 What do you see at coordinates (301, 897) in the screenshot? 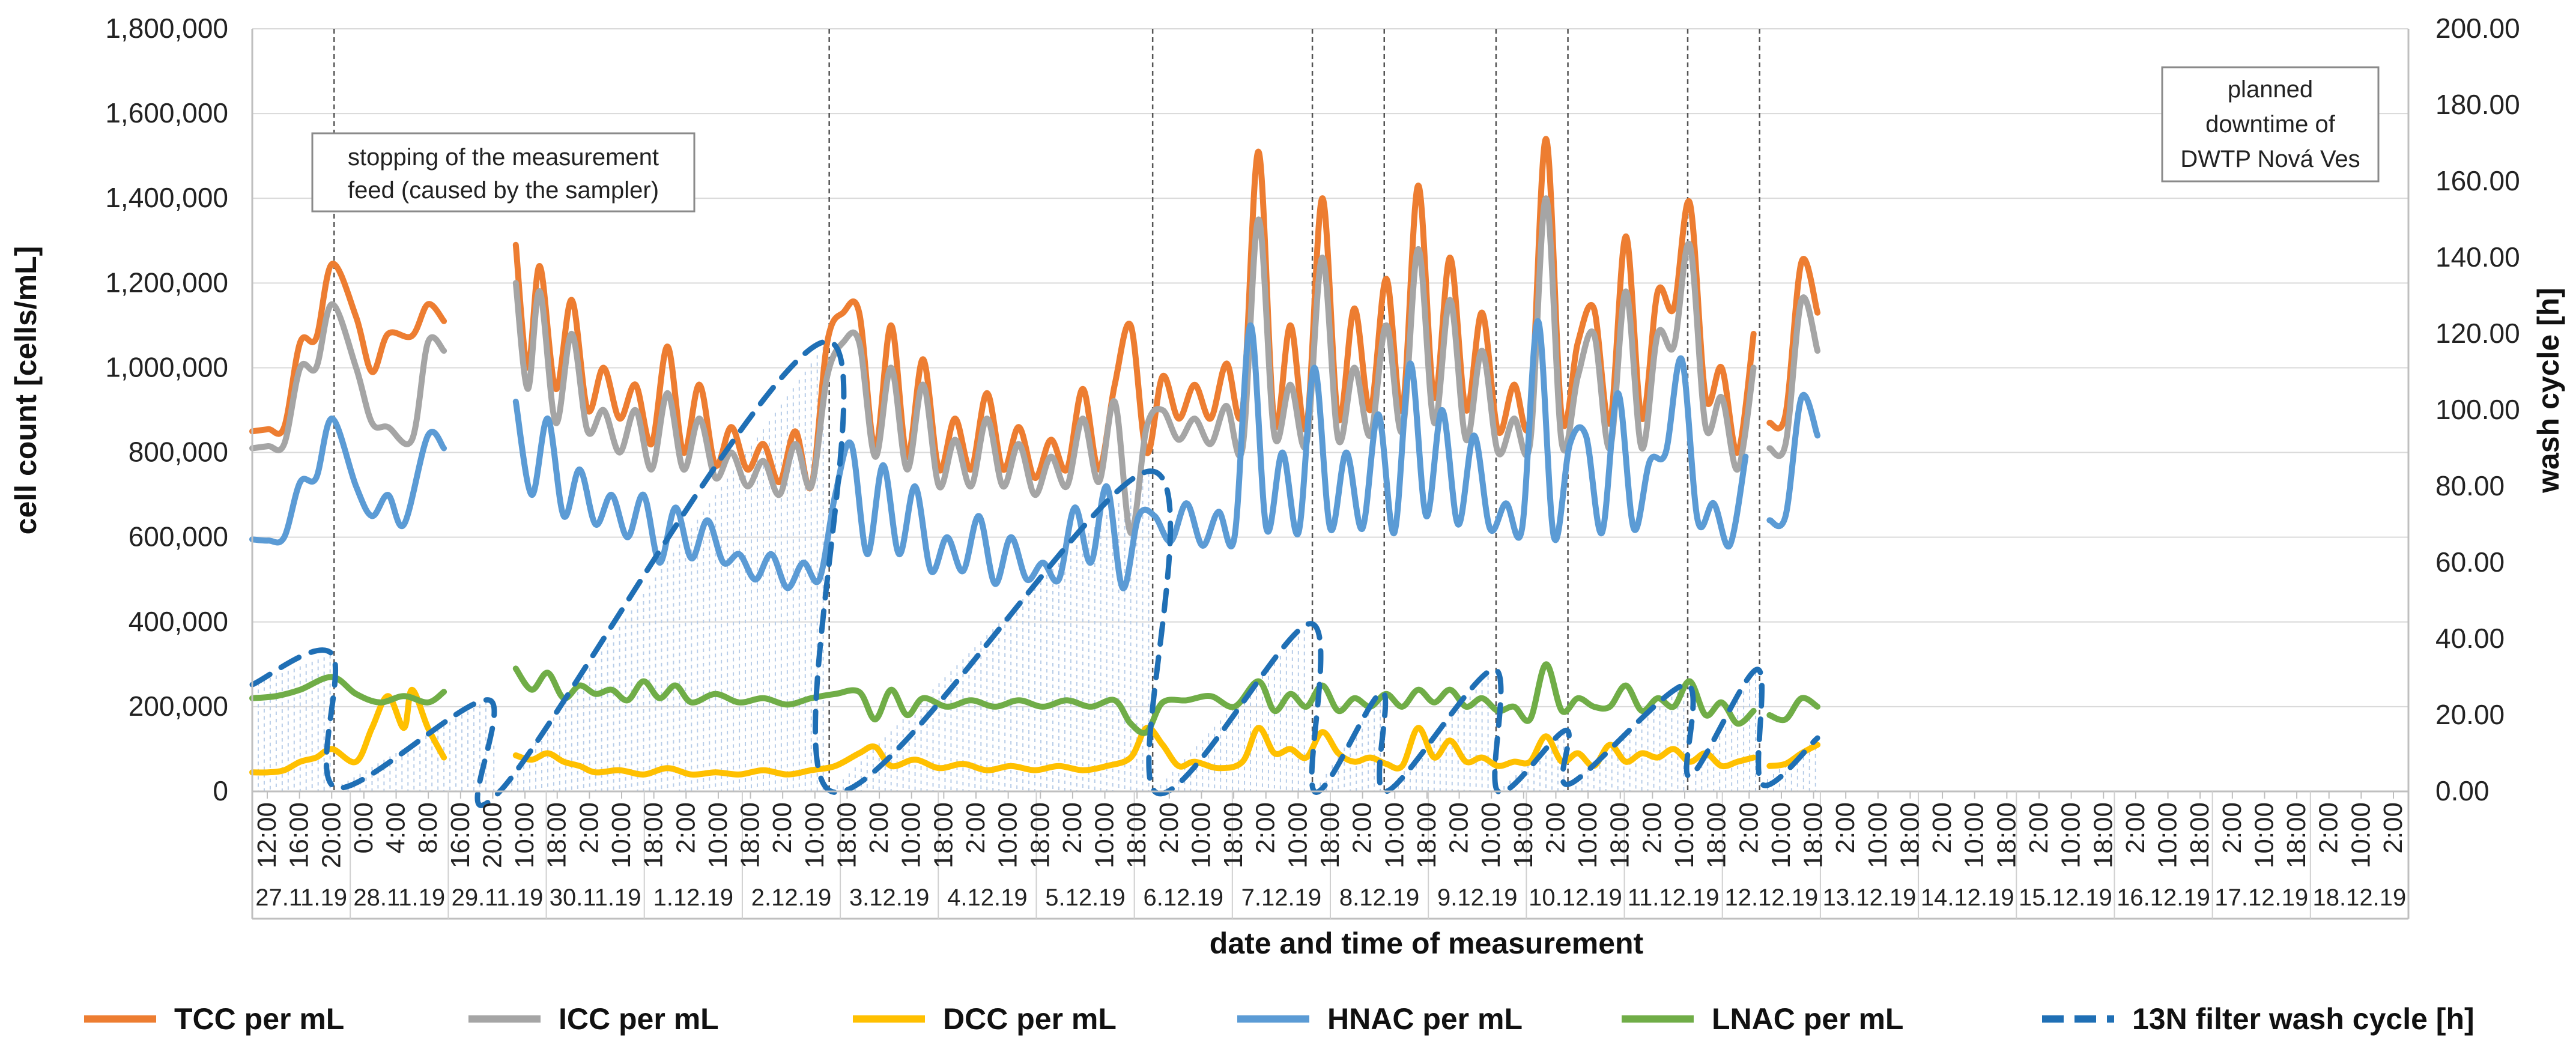
I see `x-date-label: 27.11.19` at bounding box center [301, 897].